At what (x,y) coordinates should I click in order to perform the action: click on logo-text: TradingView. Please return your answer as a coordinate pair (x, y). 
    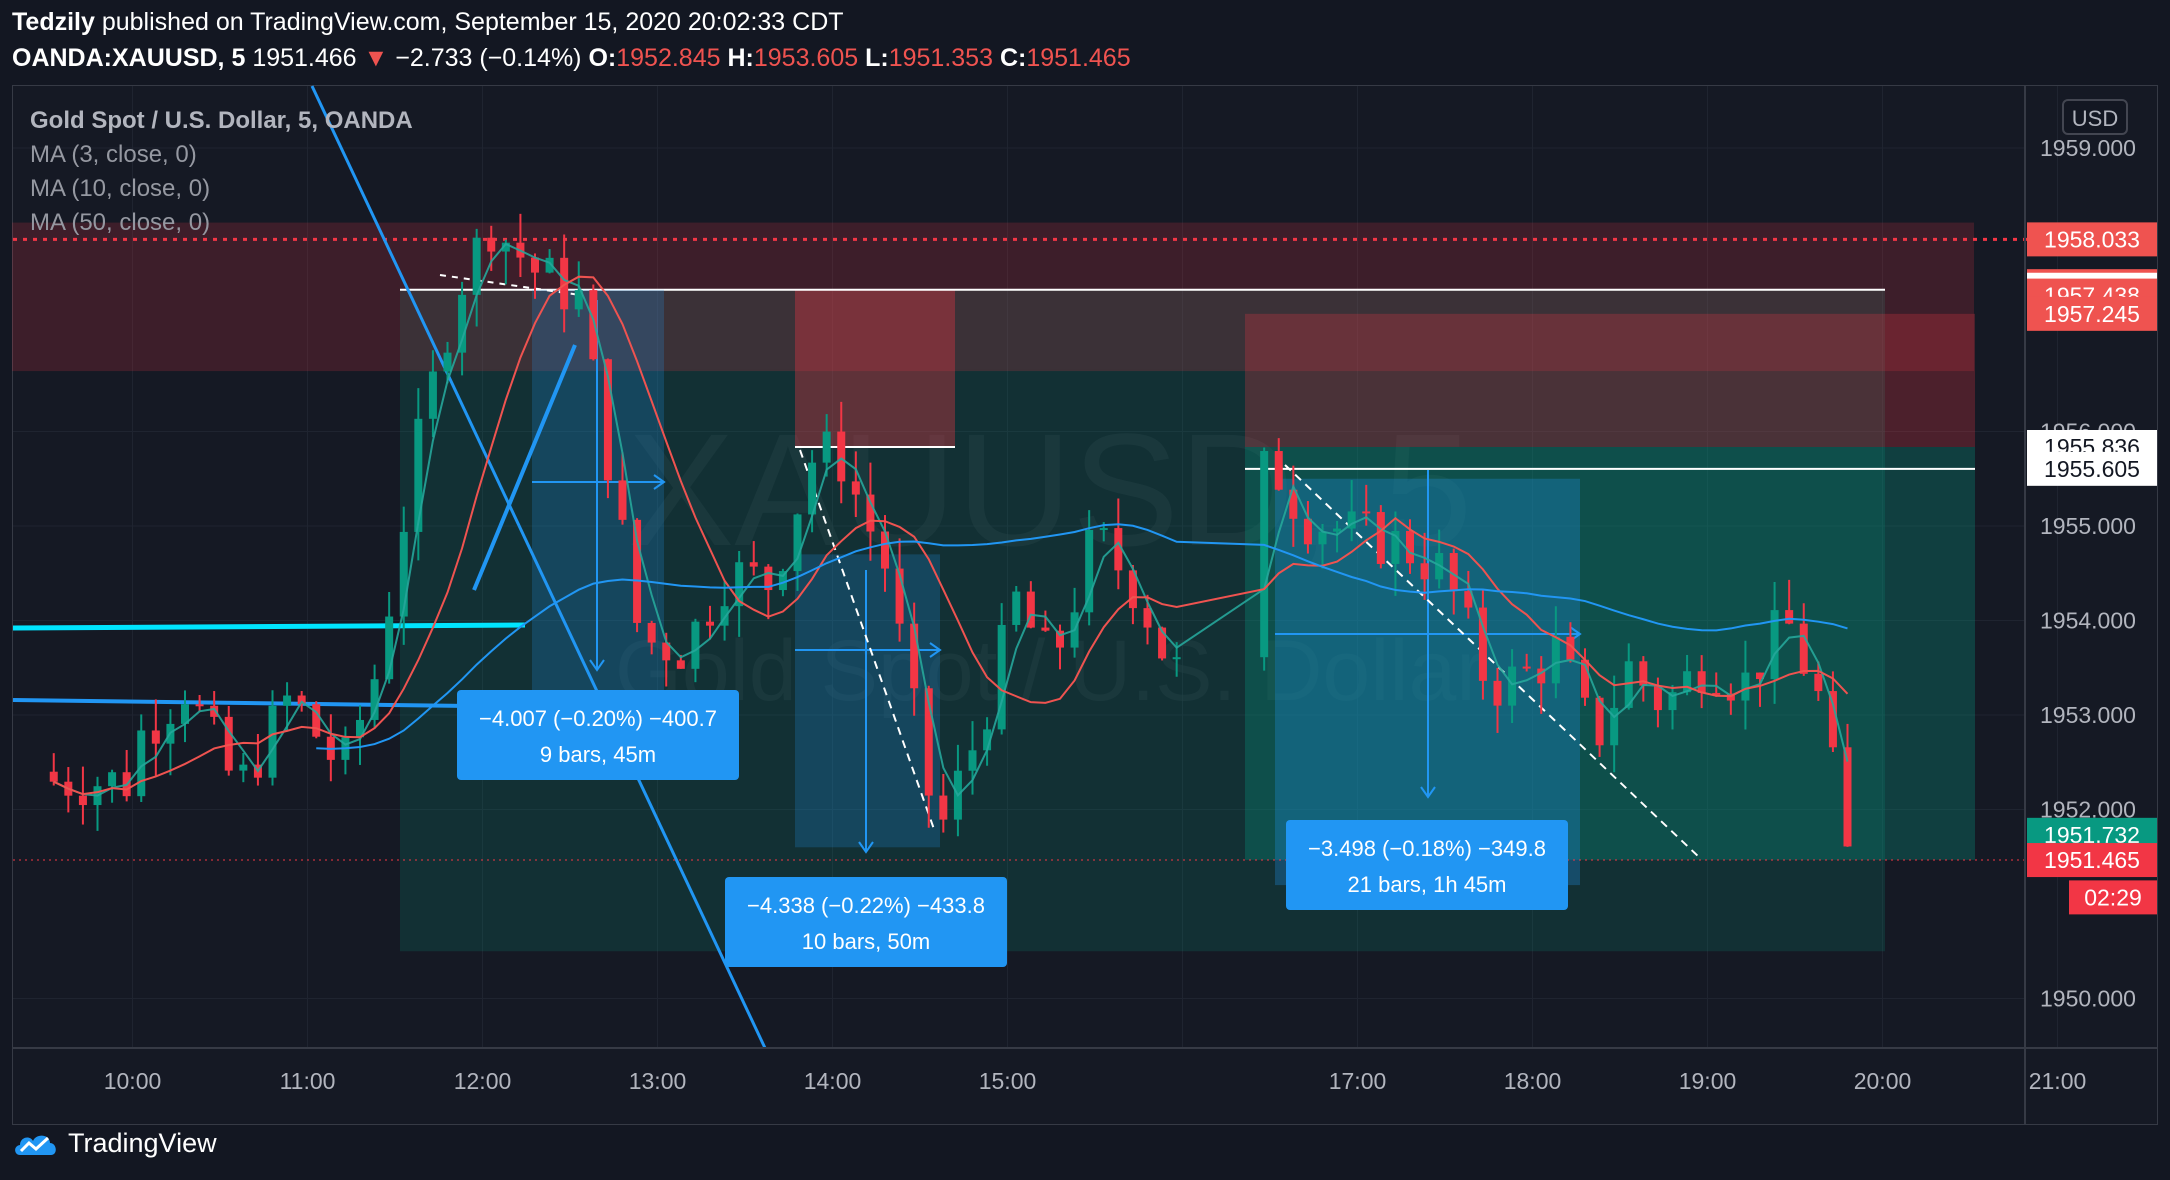
    Looking at the image, I should click on (142, 1143).